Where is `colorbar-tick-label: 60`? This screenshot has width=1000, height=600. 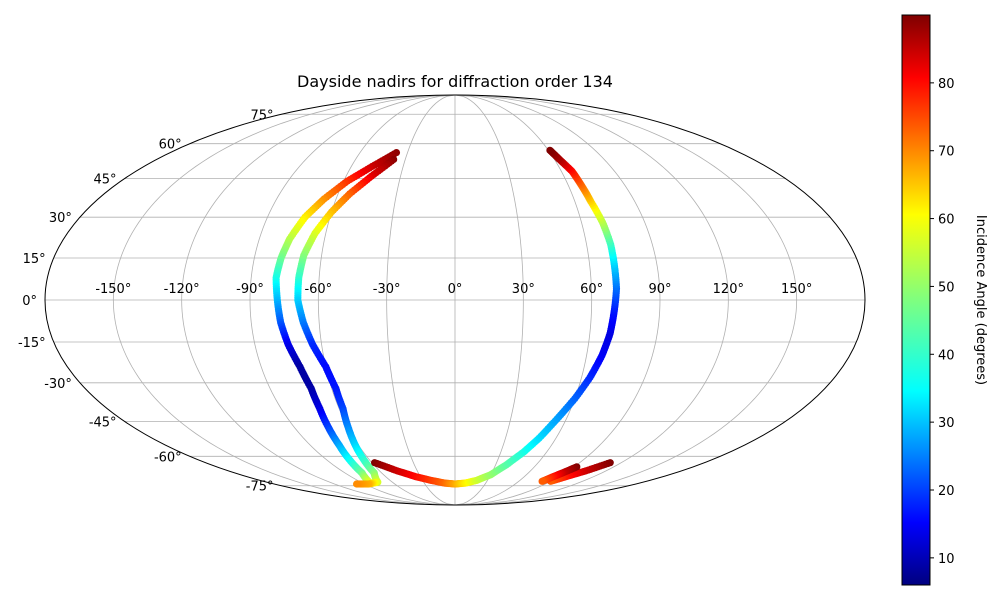 colorbar-tick-label: 60 is located at coordinates (946, 220).